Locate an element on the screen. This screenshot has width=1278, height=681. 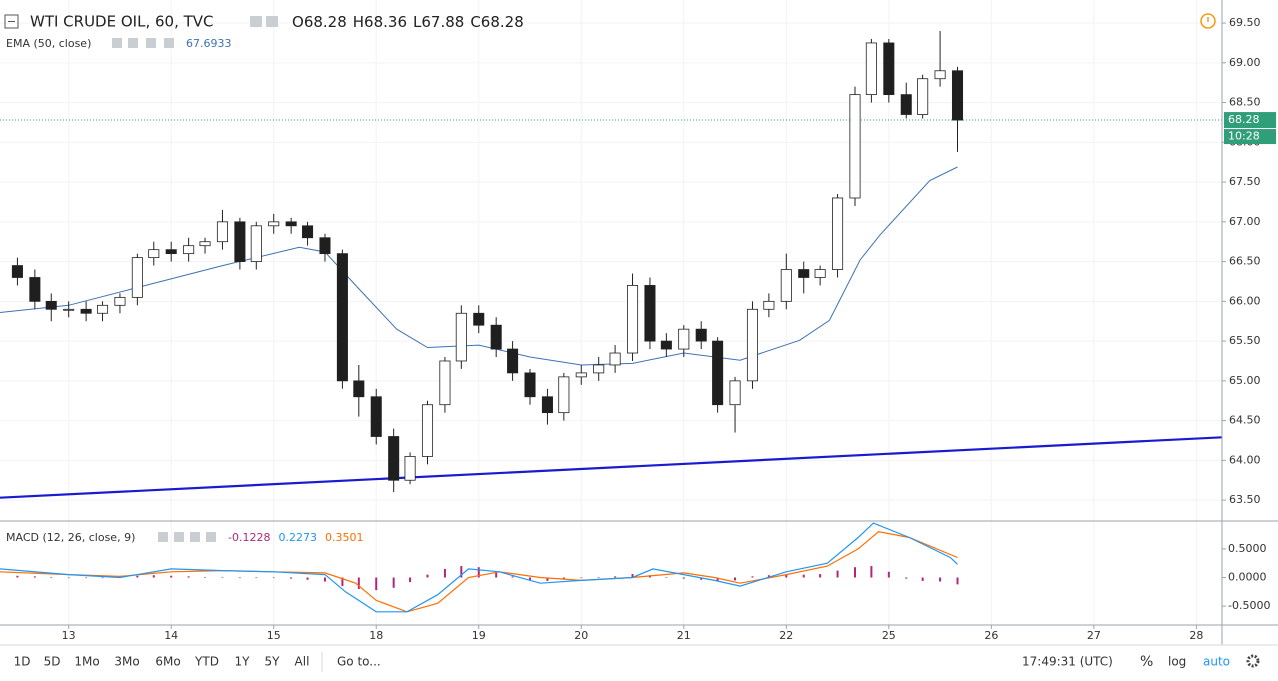
settings-icon is located at coordinates (272, 21).